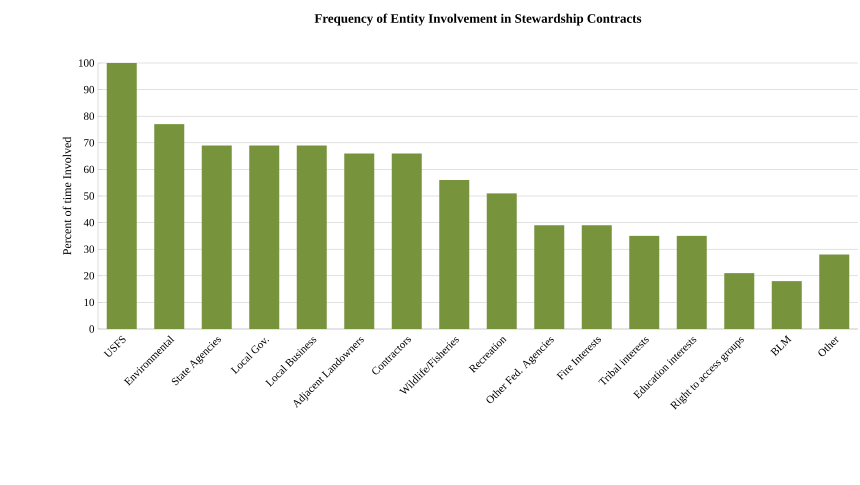 This screenshot has height=485, width=860. Describe the element at coordinates (89, 116) in the screenshot. I see `y-tick-label: 80` at that location.